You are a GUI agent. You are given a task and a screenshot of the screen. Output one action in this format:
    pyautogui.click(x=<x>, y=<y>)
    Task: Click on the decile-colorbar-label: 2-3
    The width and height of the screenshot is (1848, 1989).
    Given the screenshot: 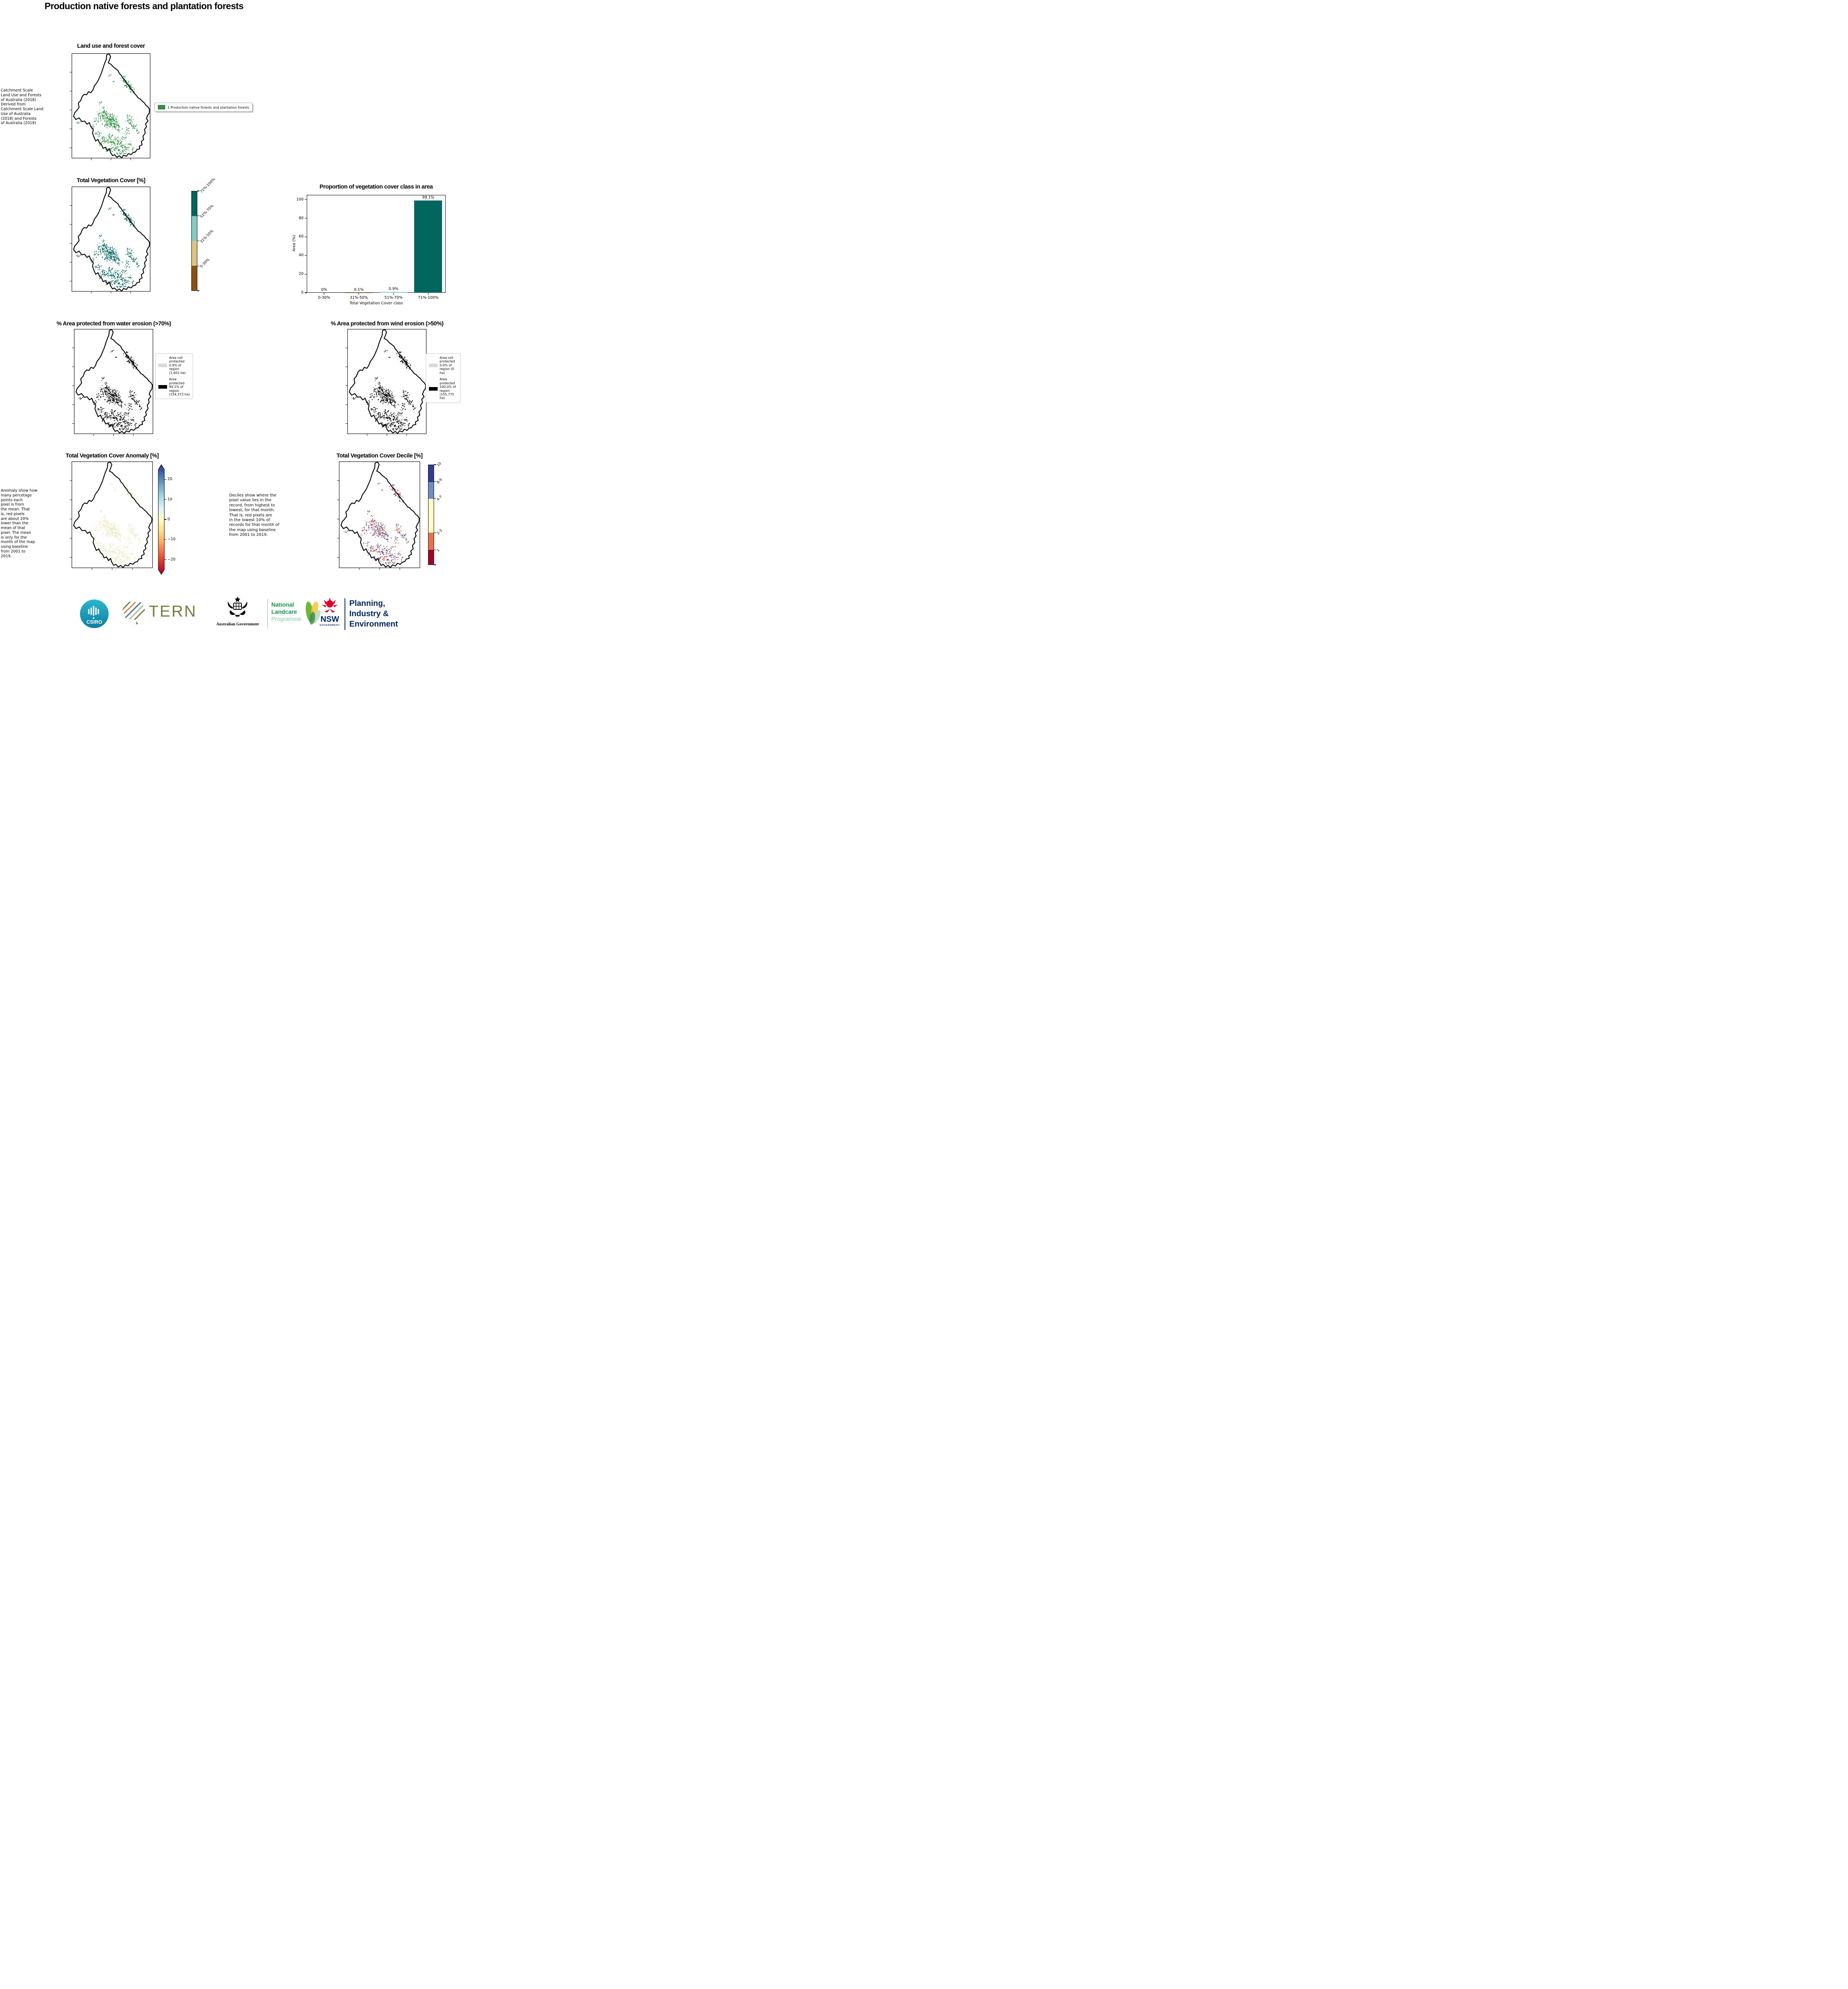 What is the action you would take?
    pyautogui.click(x=440, y=532)
    